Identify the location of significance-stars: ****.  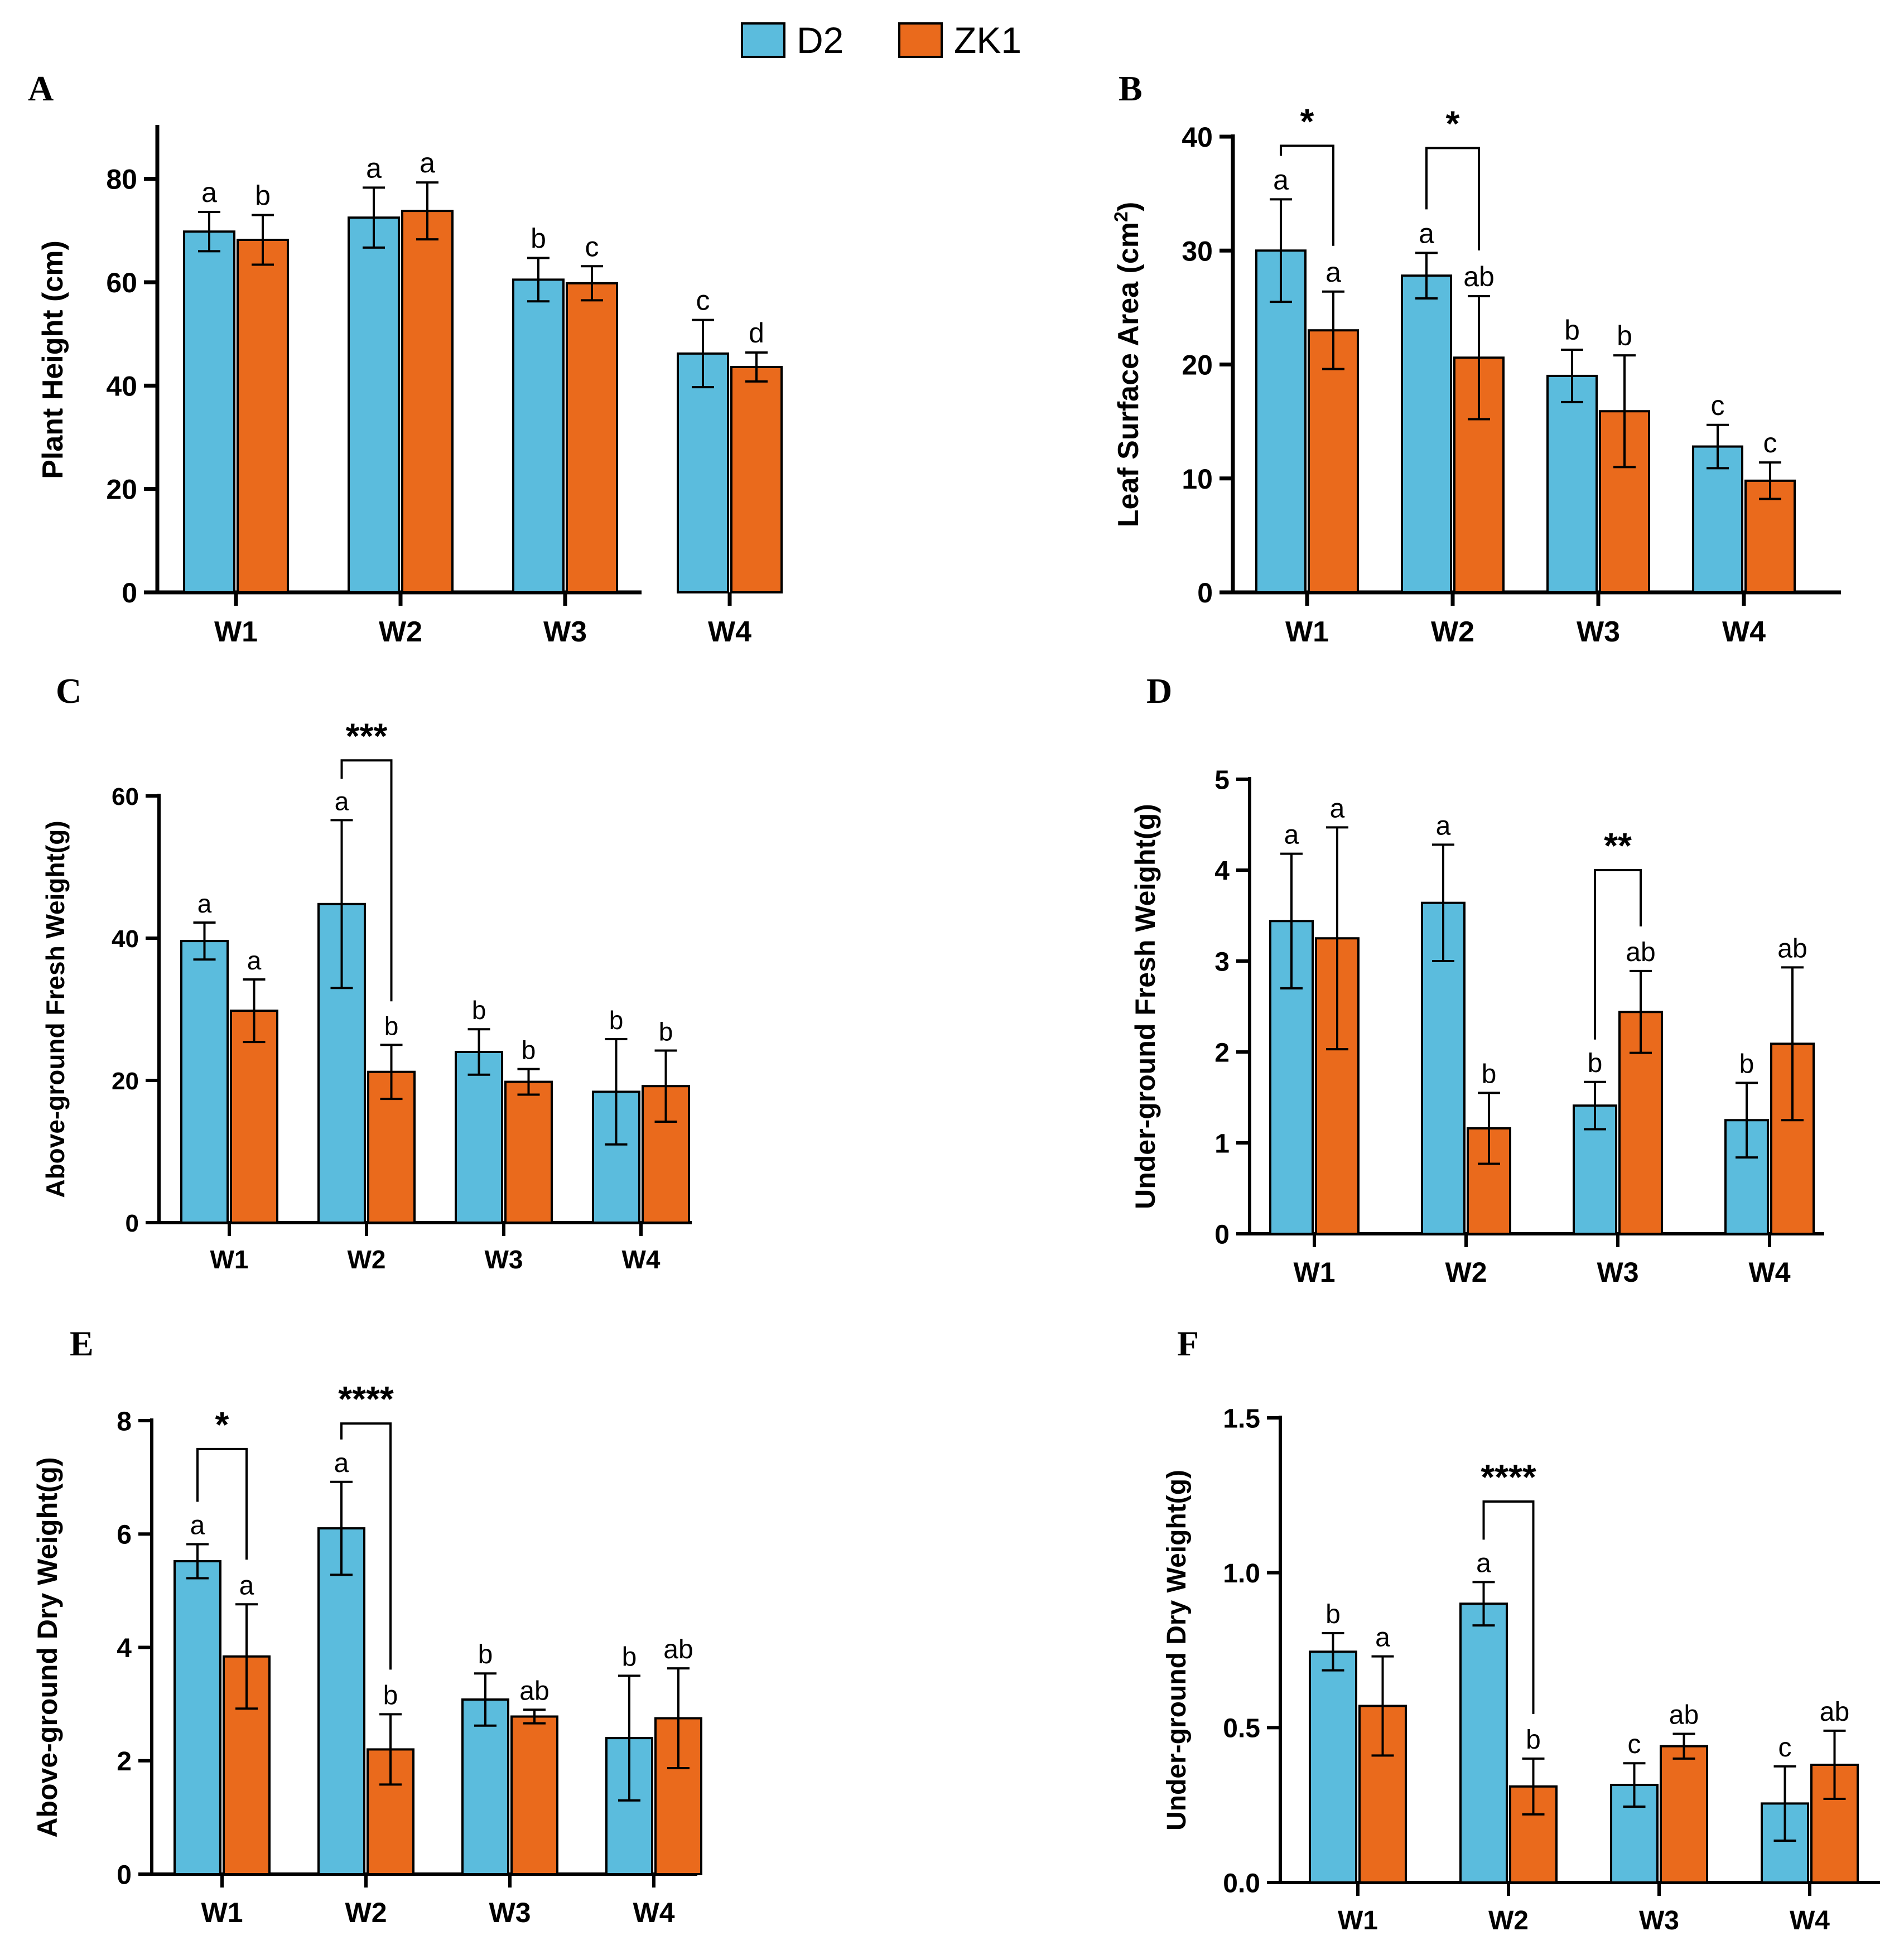
(366, 1399).